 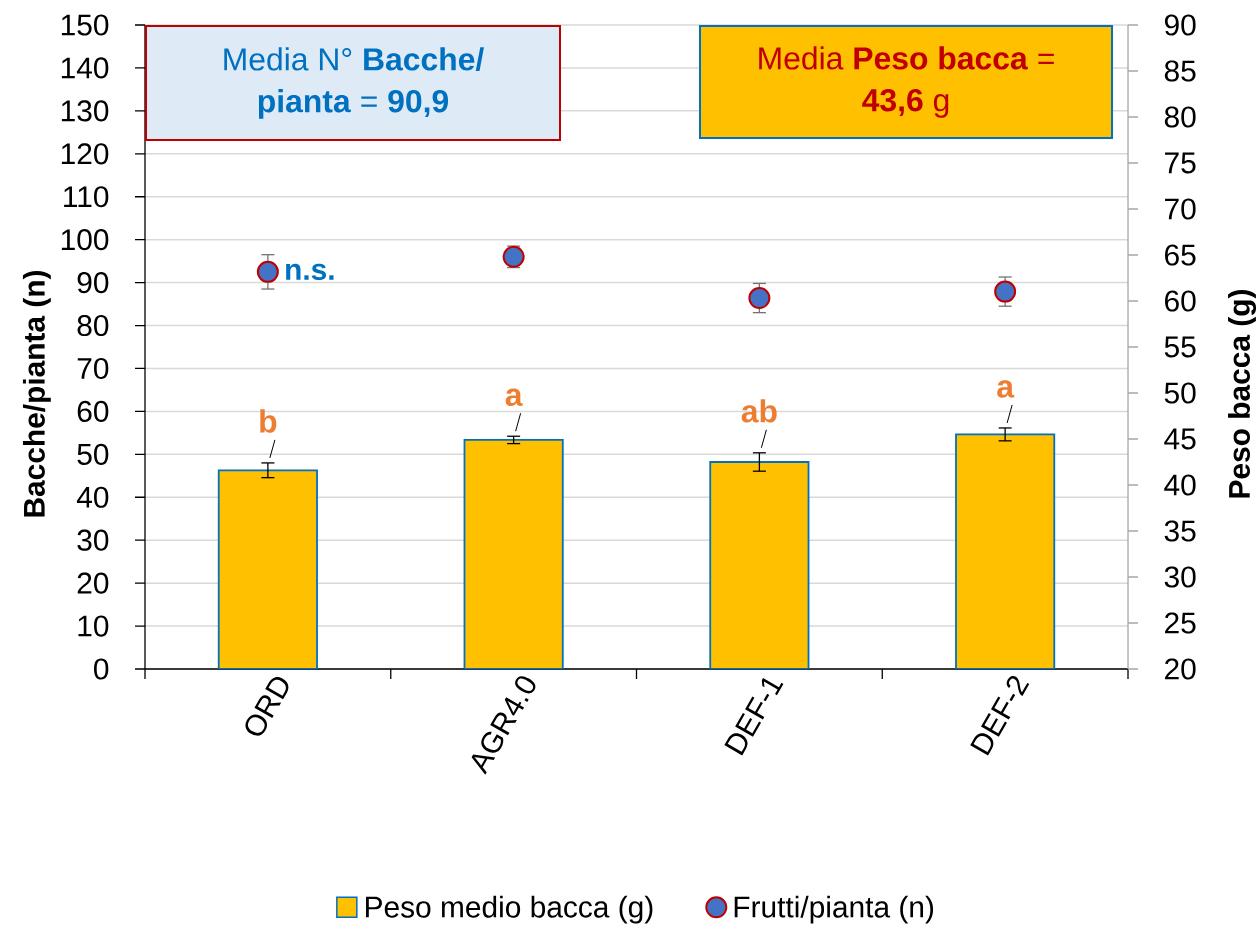 What do you see at coordinates (93, 626) in the screenshot?
I see `y-tick-label: 10` at bounding box center [93, 626].